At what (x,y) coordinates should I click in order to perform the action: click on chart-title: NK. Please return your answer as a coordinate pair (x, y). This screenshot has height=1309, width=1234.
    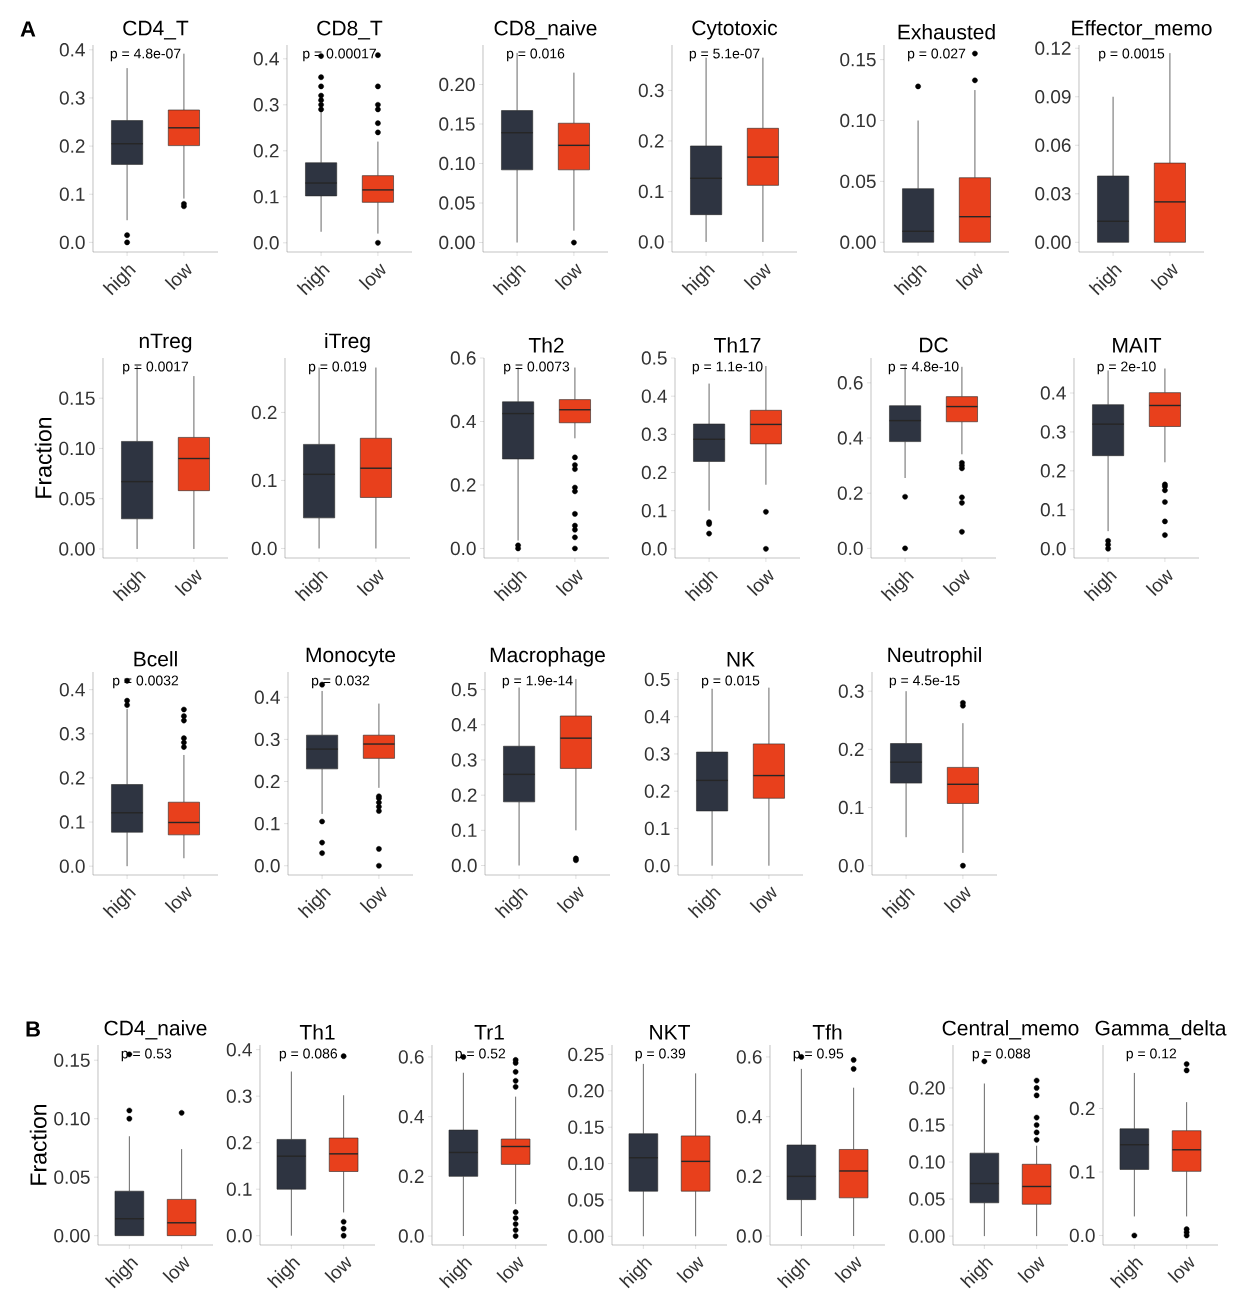
    Looking at the image, I should click on (741, 659).